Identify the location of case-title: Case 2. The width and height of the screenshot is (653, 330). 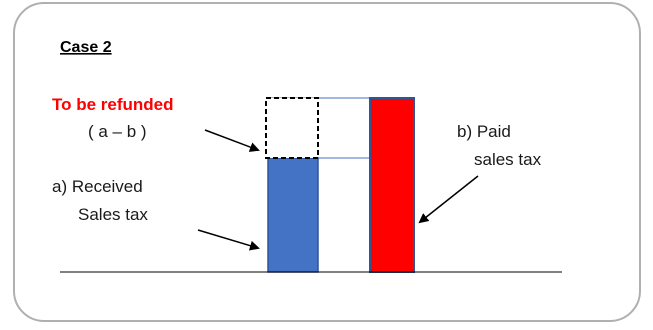
(86, 47).